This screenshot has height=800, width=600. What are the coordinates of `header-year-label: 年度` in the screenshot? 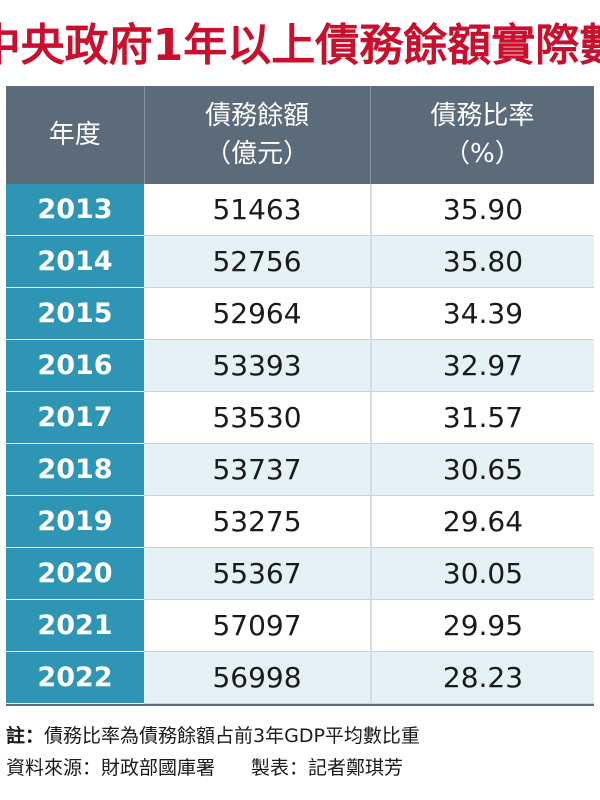 It's located at (74, 135).